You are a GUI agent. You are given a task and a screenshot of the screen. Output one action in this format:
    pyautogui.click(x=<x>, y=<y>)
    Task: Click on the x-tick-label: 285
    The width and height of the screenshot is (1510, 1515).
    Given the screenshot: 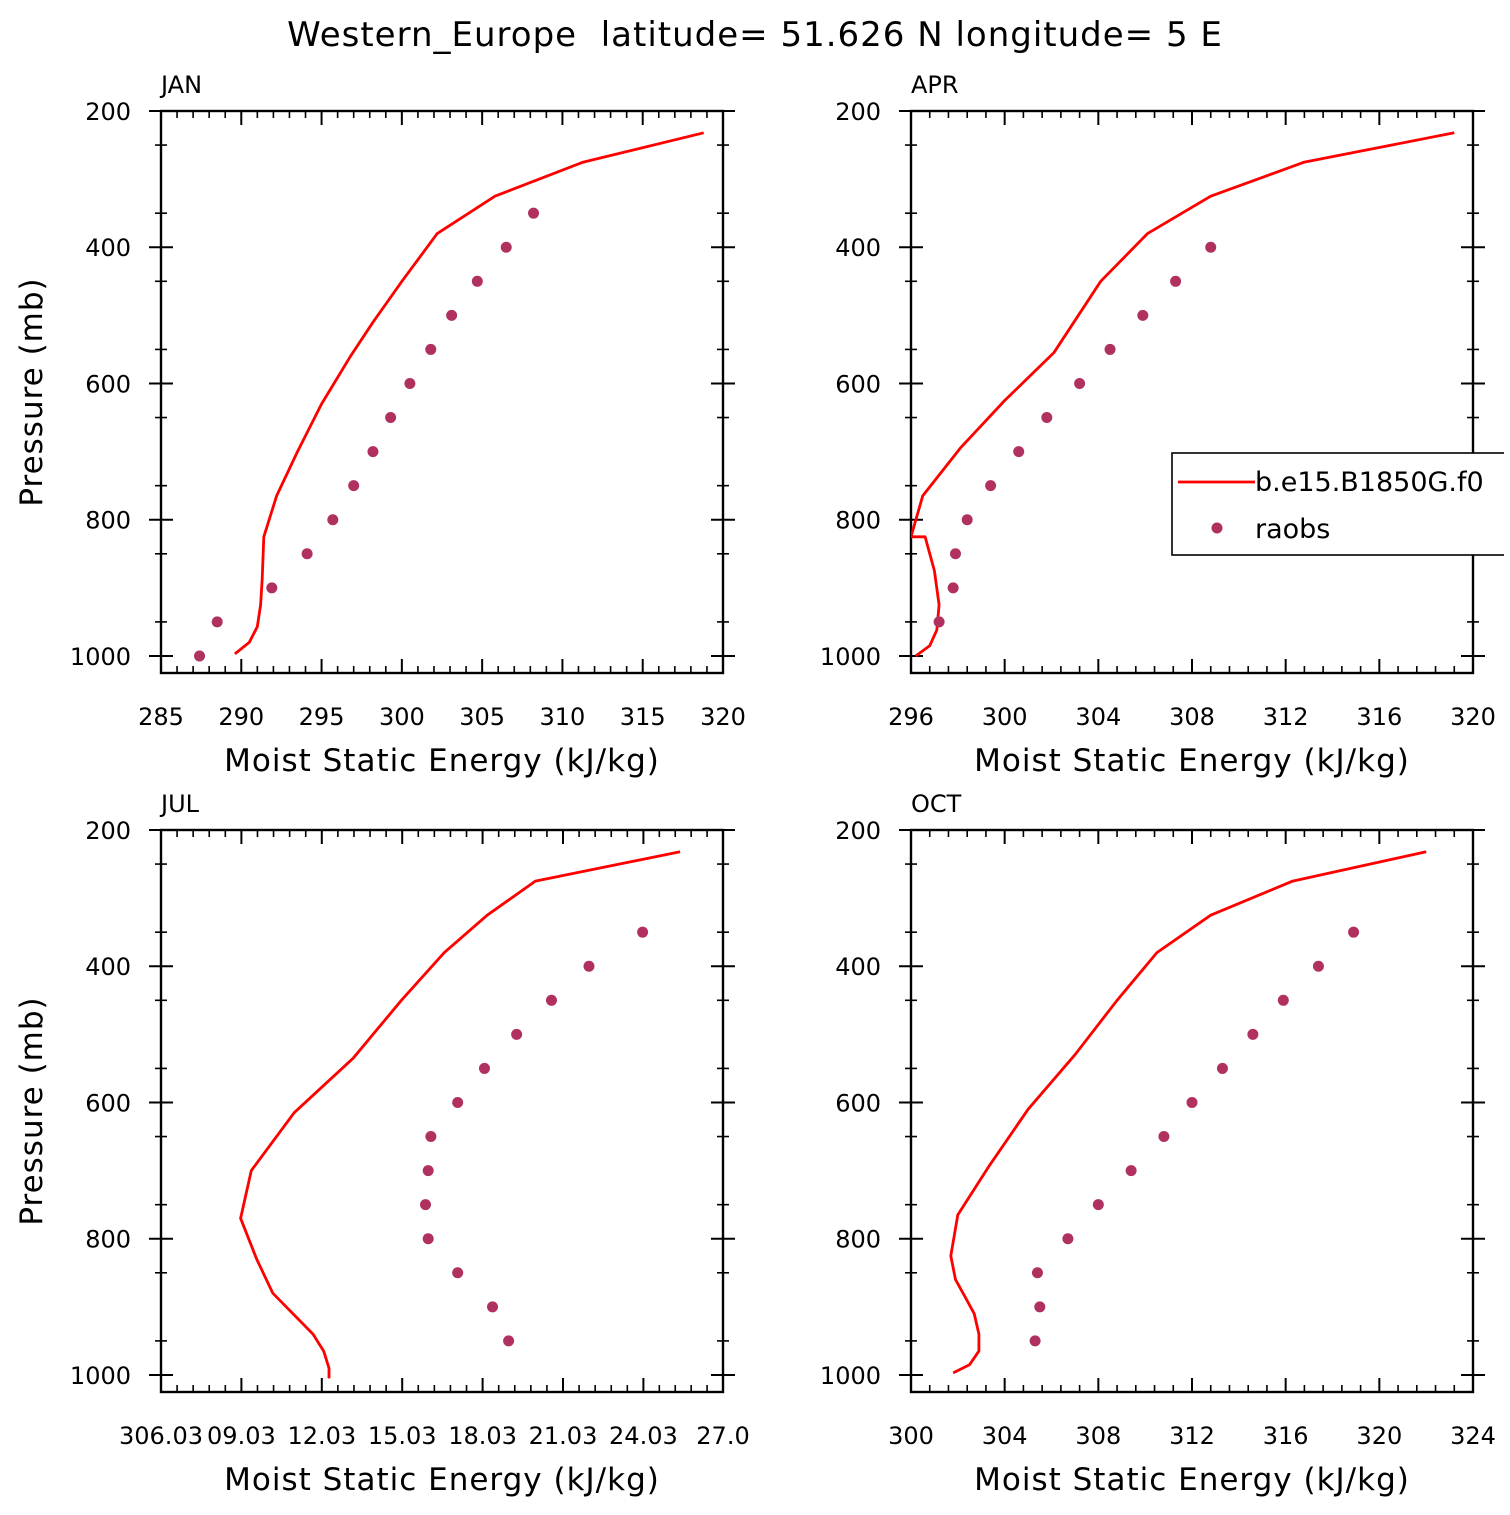 What is the action you would take?
    pyautogui.click(x=161, y=717)
    